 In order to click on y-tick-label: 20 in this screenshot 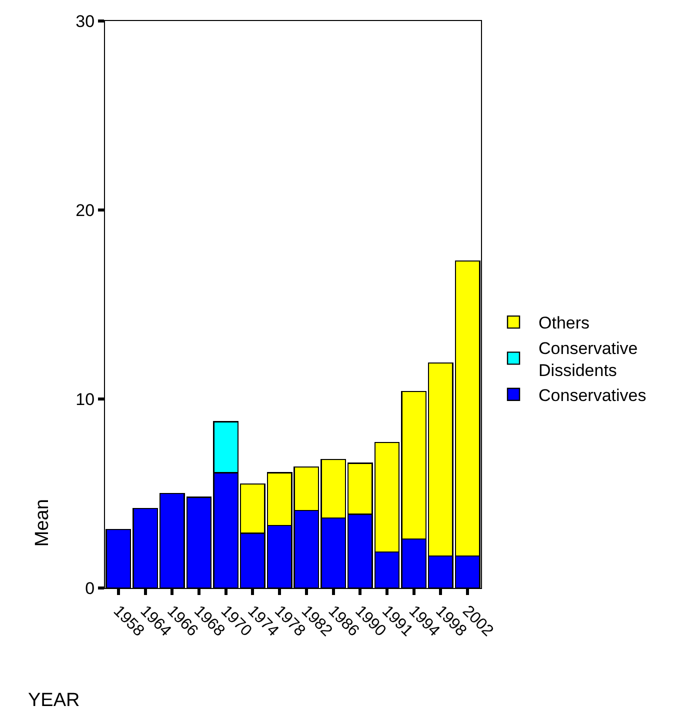, I will do `click(85, 210)`.